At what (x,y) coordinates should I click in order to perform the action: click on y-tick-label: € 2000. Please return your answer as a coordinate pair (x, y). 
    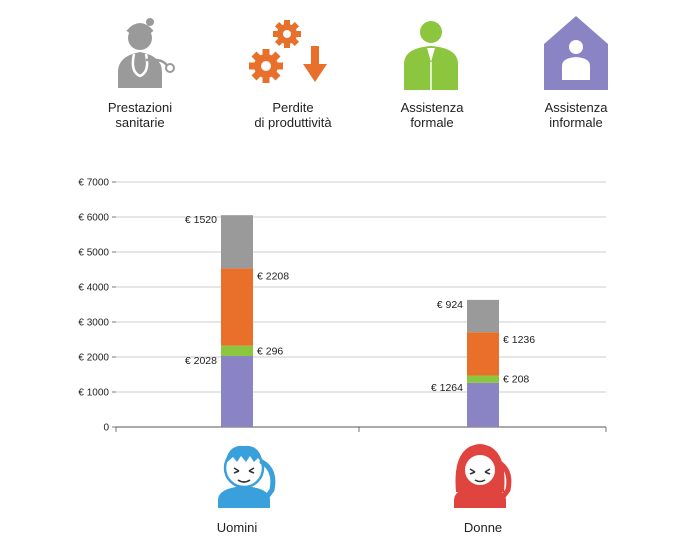
    Looking at the image, I should click on (93, 358).